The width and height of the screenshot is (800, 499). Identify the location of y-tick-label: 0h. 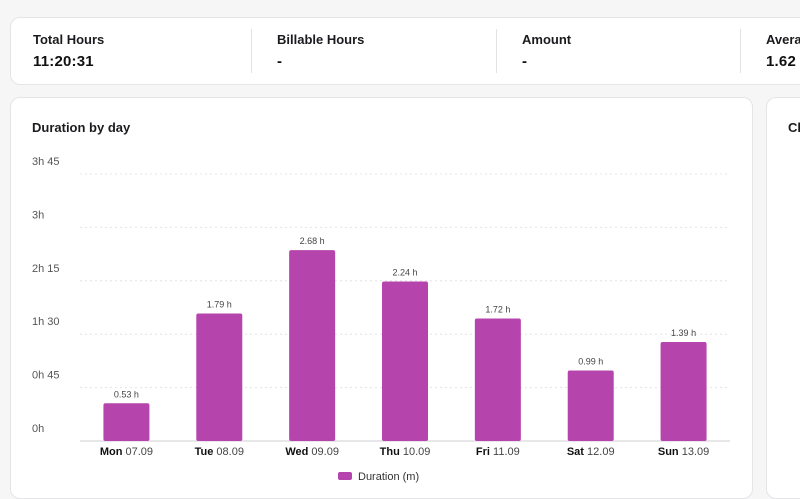
(38, 429).